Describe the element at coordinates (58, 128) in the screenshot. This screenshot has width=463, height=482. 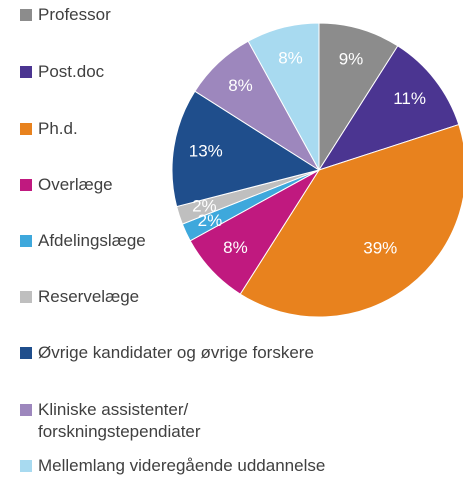
I see `legend-label: Ph.d.` at that location.